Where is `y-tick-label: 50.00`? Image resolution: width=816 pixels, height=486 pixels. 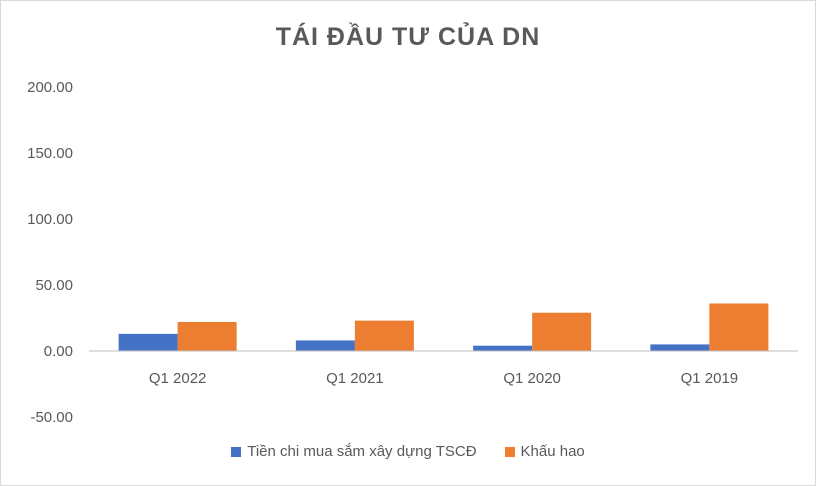
y-tick-label: 50.00 is located at coordinates (54, 285).